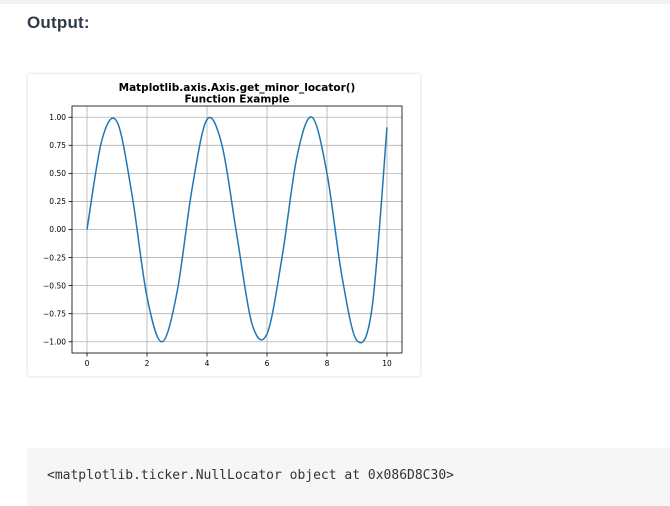 This screenshot has height=506, width=670. I want to click on top-divider, so click(335, 2).